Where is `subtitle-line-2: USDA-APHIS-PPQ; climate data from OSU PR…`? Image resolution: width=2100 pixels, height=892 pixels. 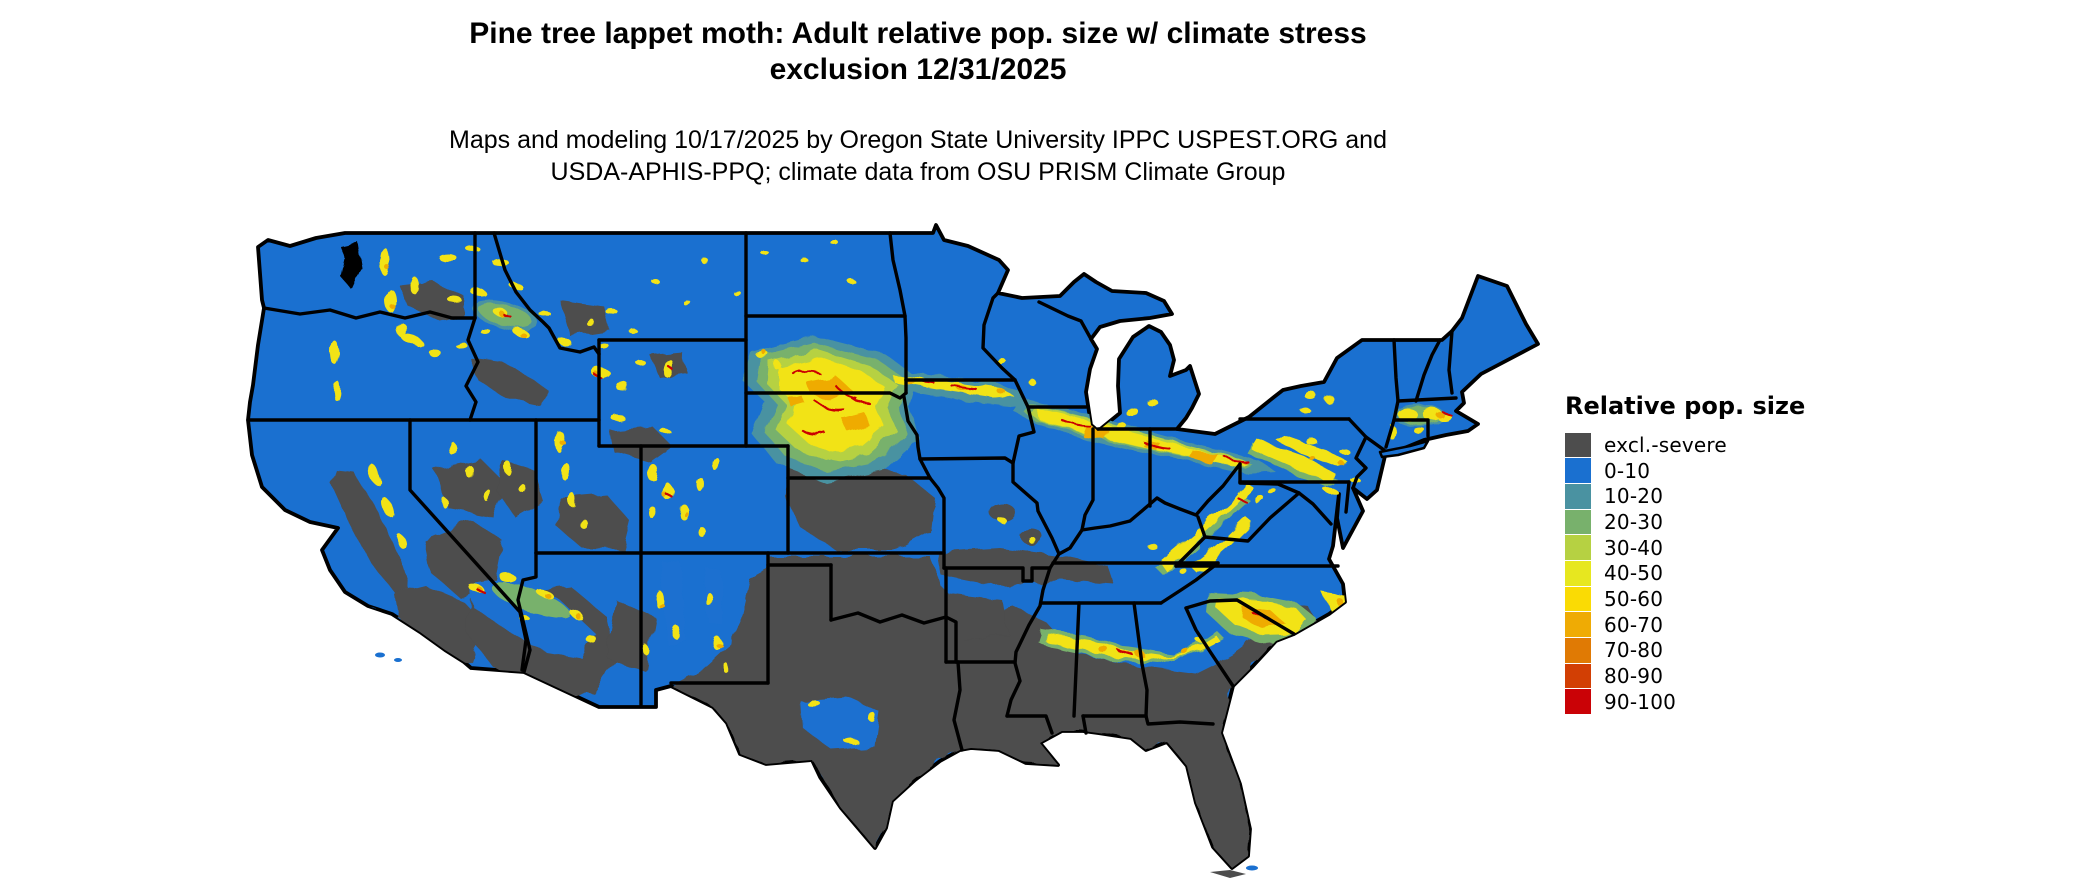 subtitle-line-2: USDA-APHIS-PPQ; climate data from OSU PR… is located at coordinates (918, 172).